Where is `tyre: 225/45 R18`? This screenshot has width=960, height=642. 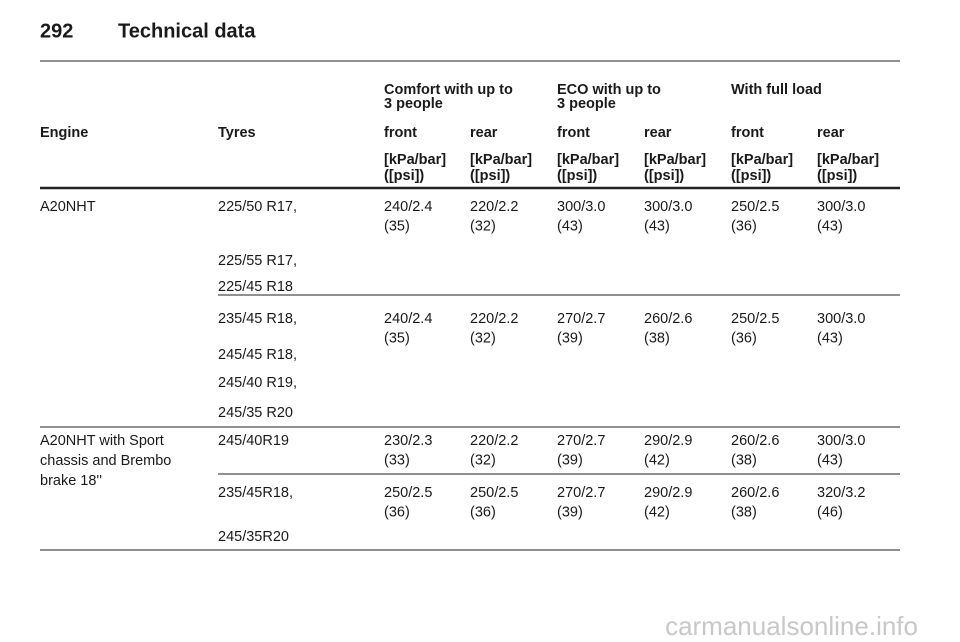 tyre: 225/45 R18 is located at coordinates (255, 287).